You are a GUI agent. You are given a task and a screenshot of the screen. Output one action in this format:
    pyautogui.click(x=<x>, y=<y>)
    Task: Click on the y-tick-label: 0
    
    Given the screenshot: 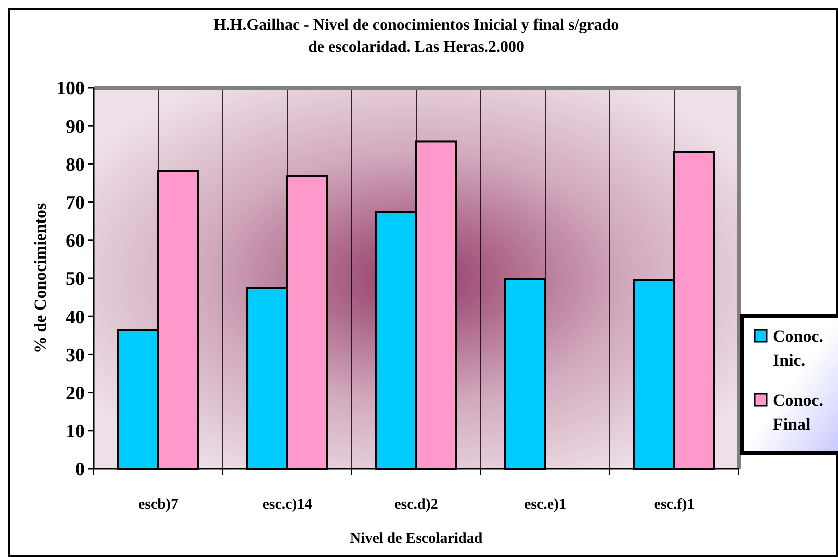 What is the action you would take?
    pyautogui.click(x=80, y=470)
    